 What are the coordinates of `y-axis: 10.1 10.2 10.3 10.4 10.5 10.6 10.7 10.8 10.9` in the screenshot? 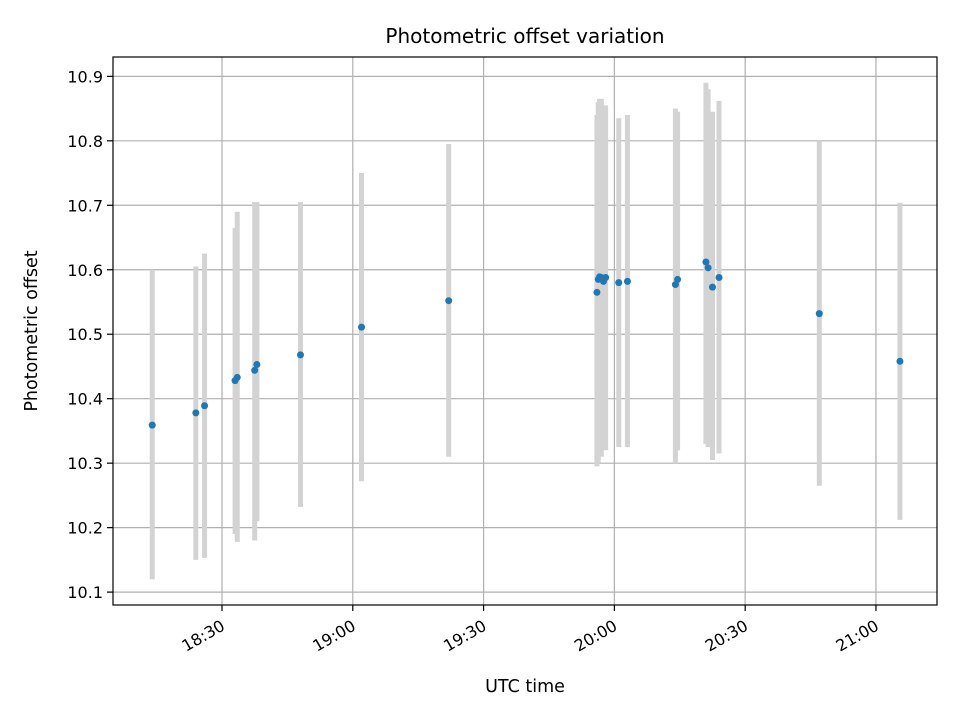 It's located at (90, 334).